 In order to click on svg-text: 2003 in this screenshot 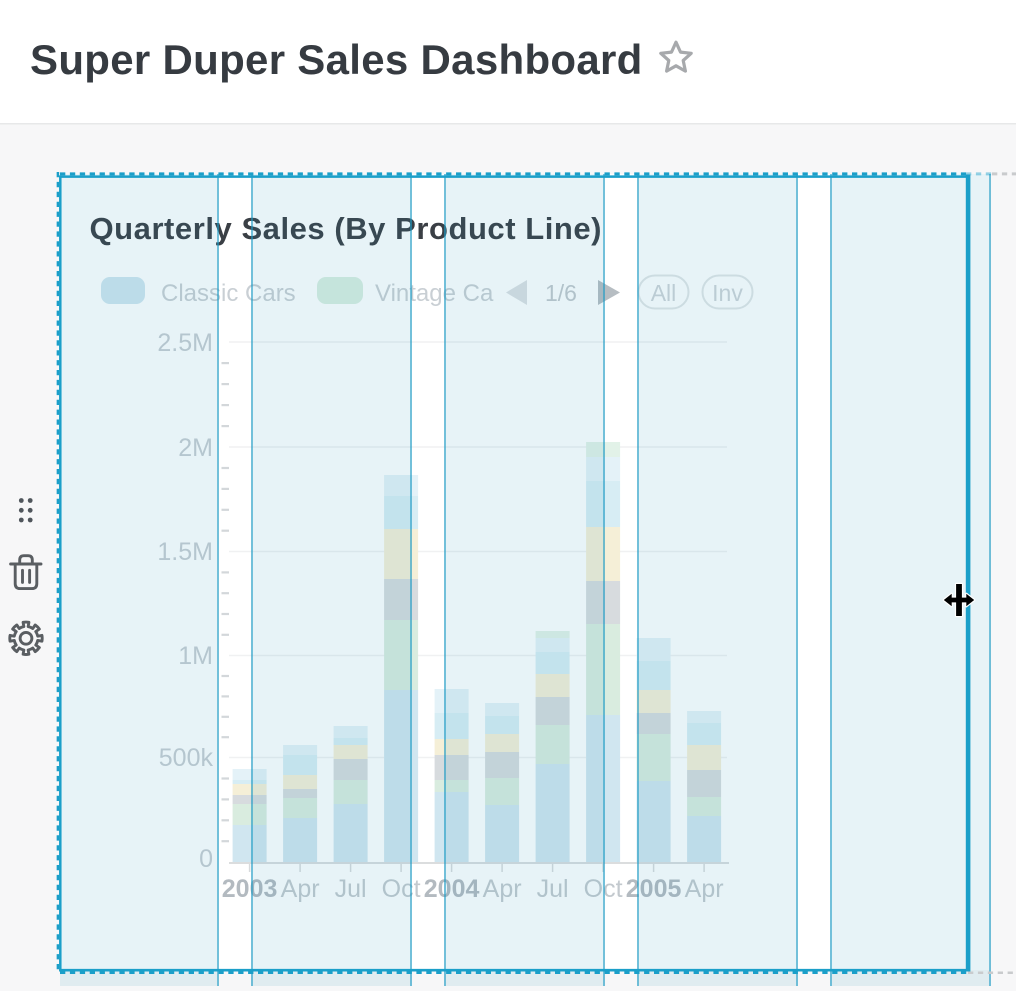, I will do `click(250, 889)`.